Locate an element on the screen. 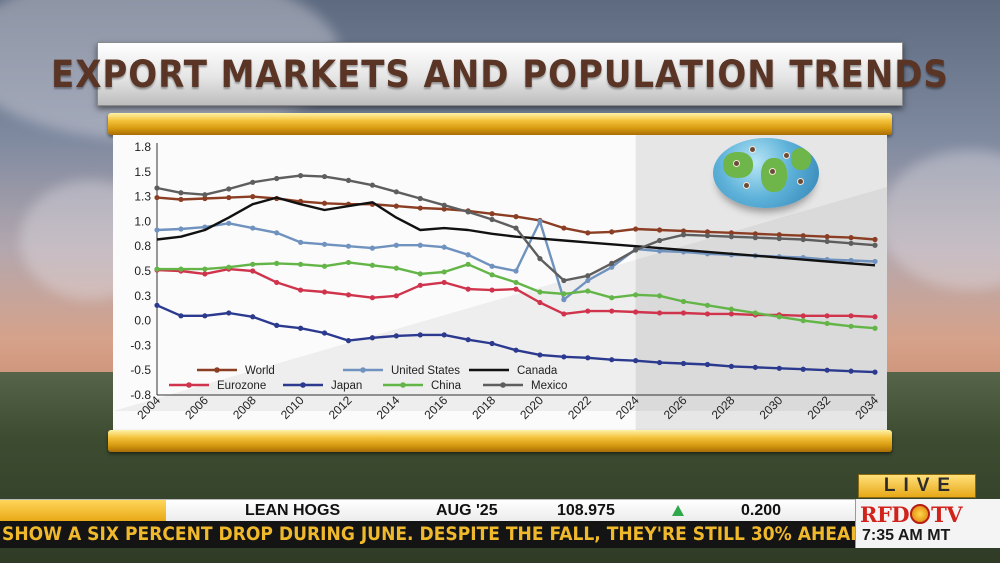 This screenshot has height=563, width=1000. ticker-symbol: LEAN HOGS is located at coordinates (293, 510).